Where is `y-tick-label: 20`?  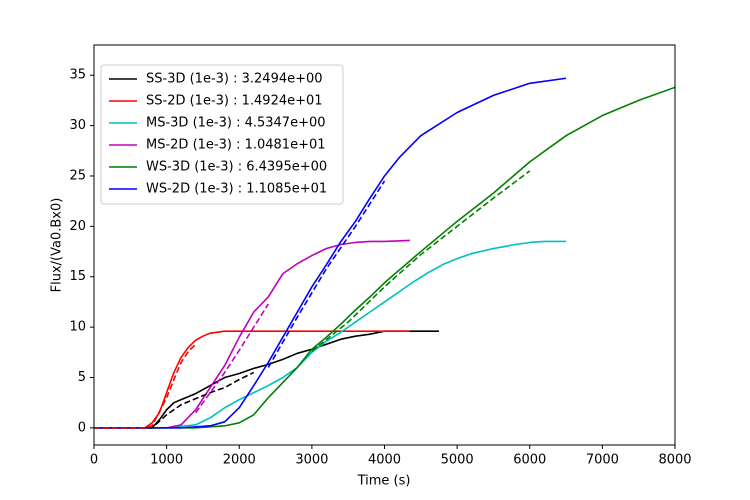 y-tick-label: 20 is located at coordinates (77, 226).